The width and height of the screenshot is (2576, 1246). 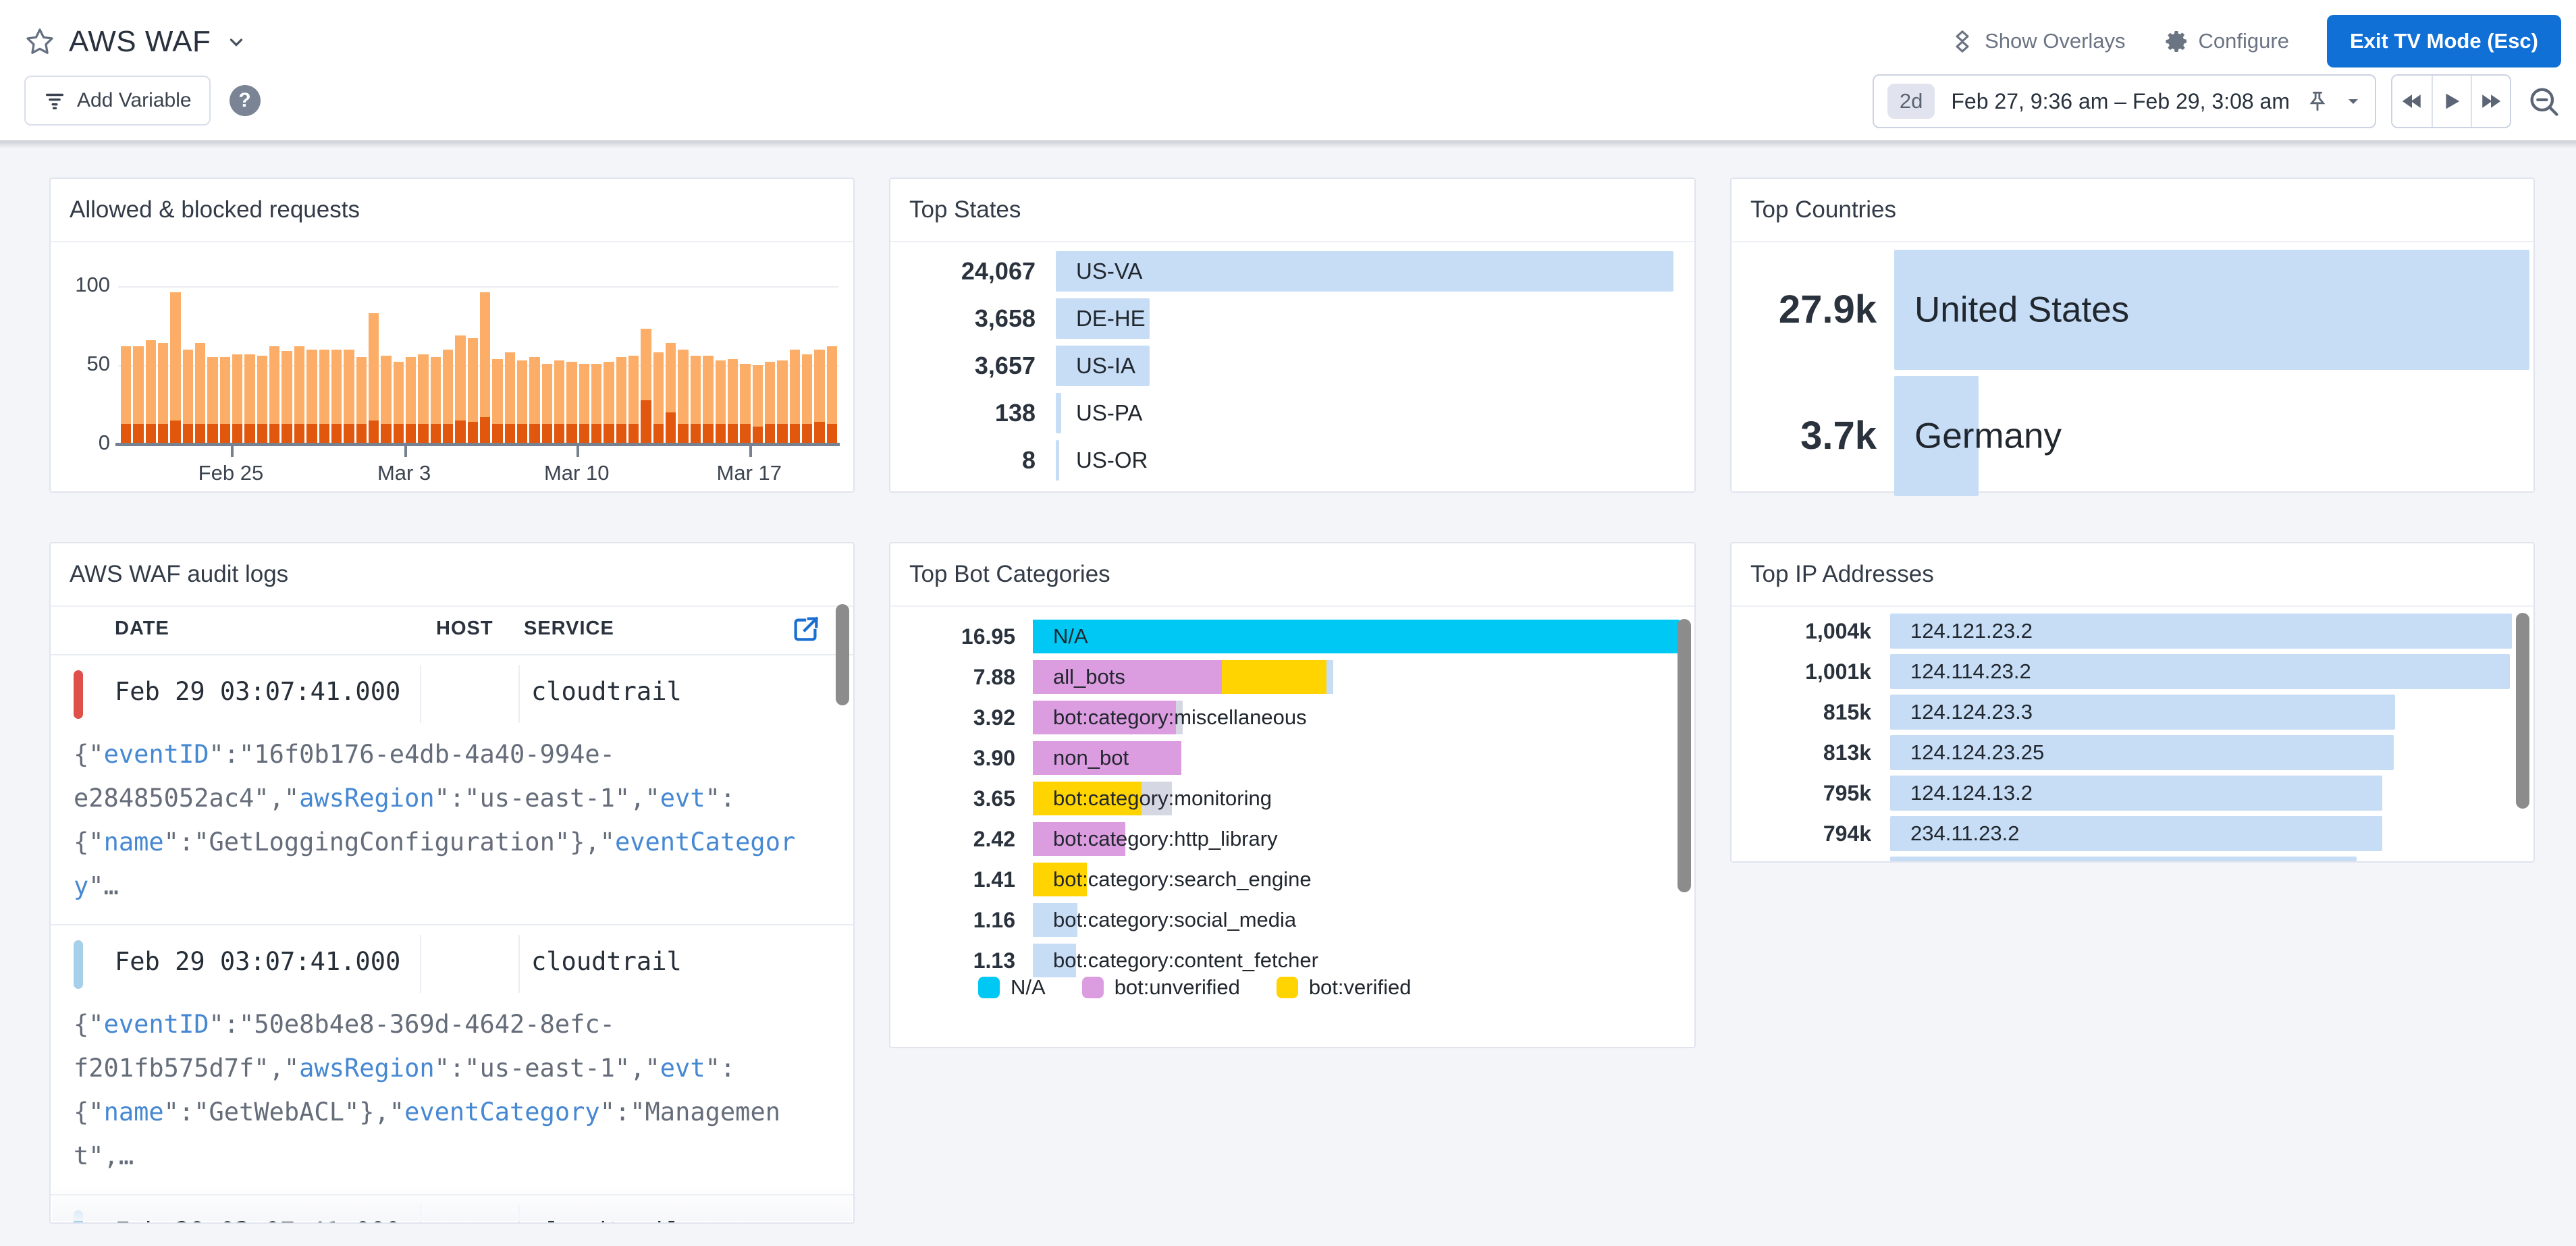 I want to click on legend-item: N/A, so click(x=1012, y=987).